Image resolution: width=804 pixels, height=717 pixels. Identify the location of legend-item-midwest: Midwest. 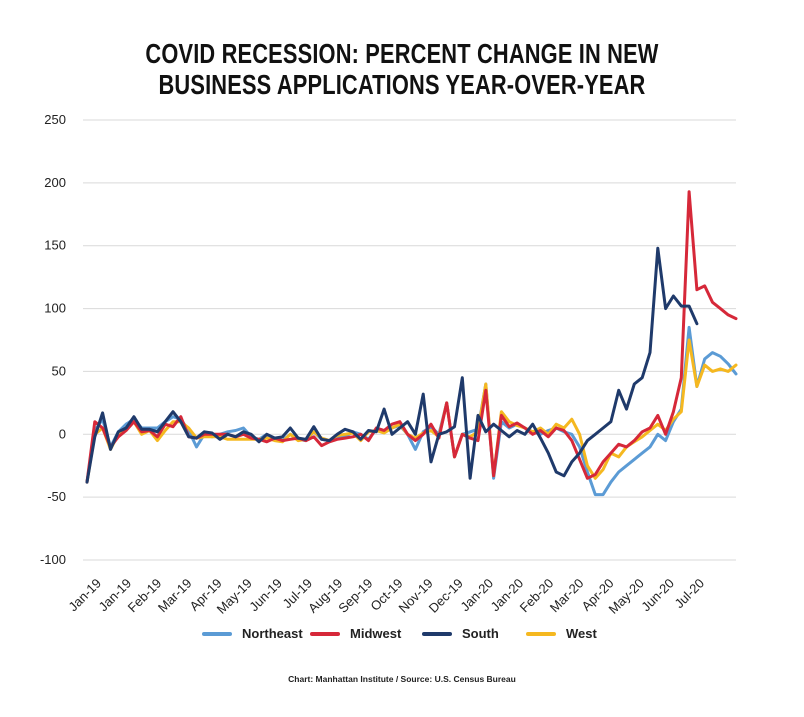
(355, 633).